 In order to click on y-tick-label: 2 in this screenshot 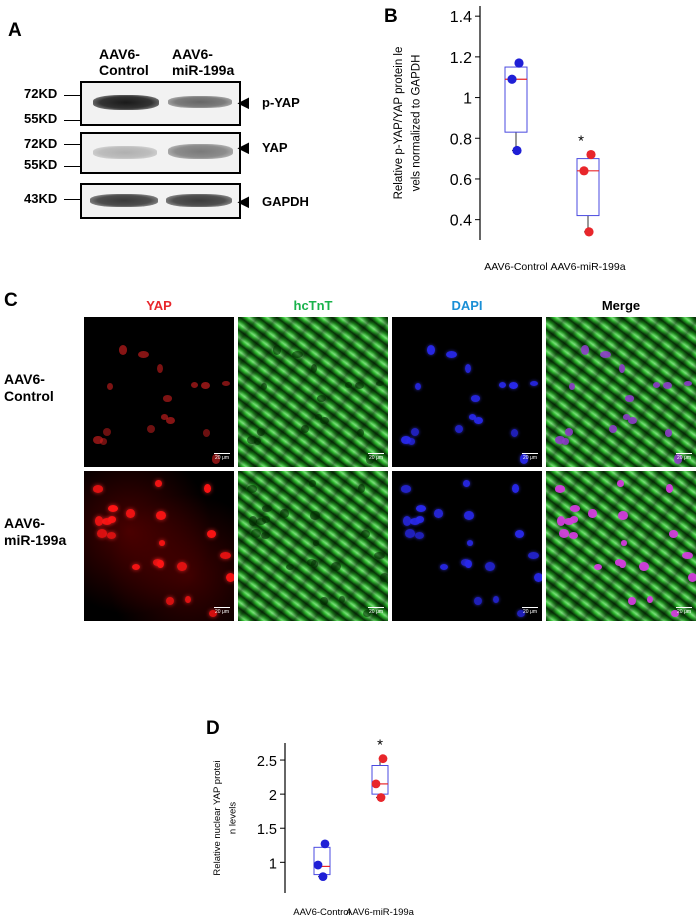, I will do `click(273, 796)`.